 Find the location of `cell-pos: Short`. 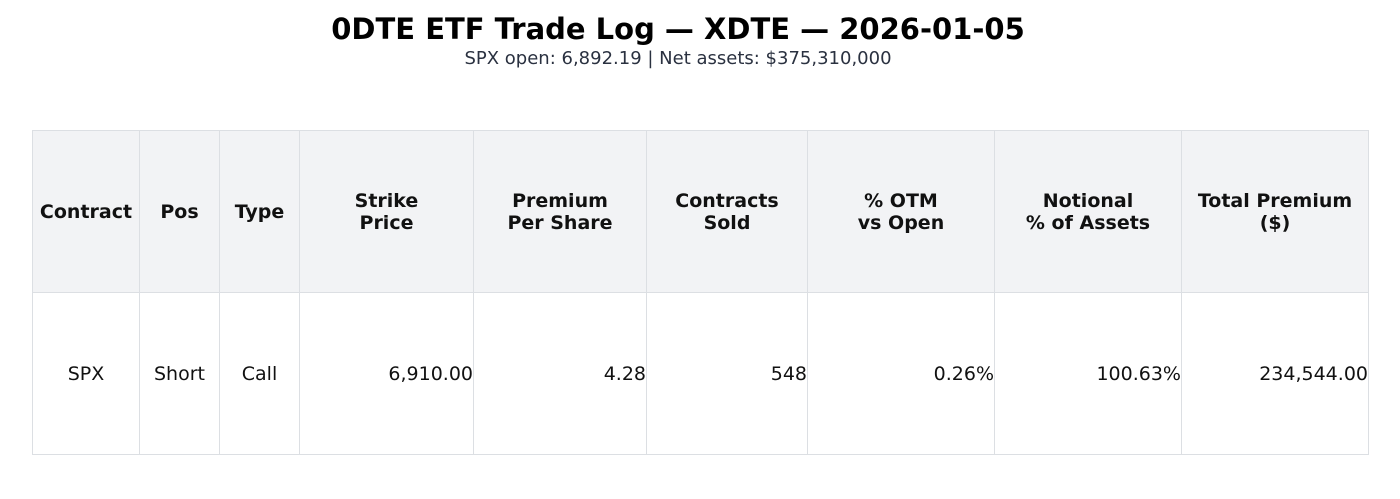

cell-pos: Short is located at coordinates (179, 373).